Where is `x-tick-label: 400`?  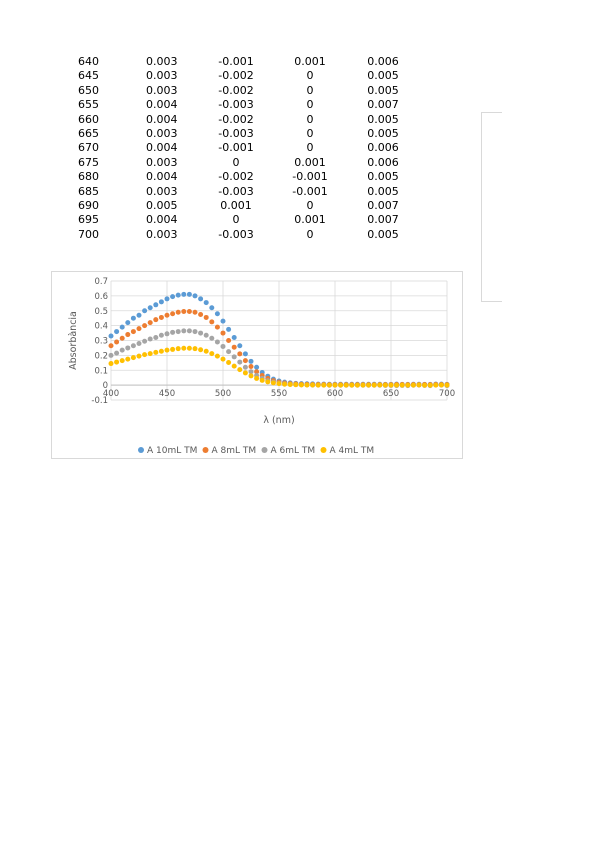 x-tick-label: 400 is located at coordinates (111, 394).